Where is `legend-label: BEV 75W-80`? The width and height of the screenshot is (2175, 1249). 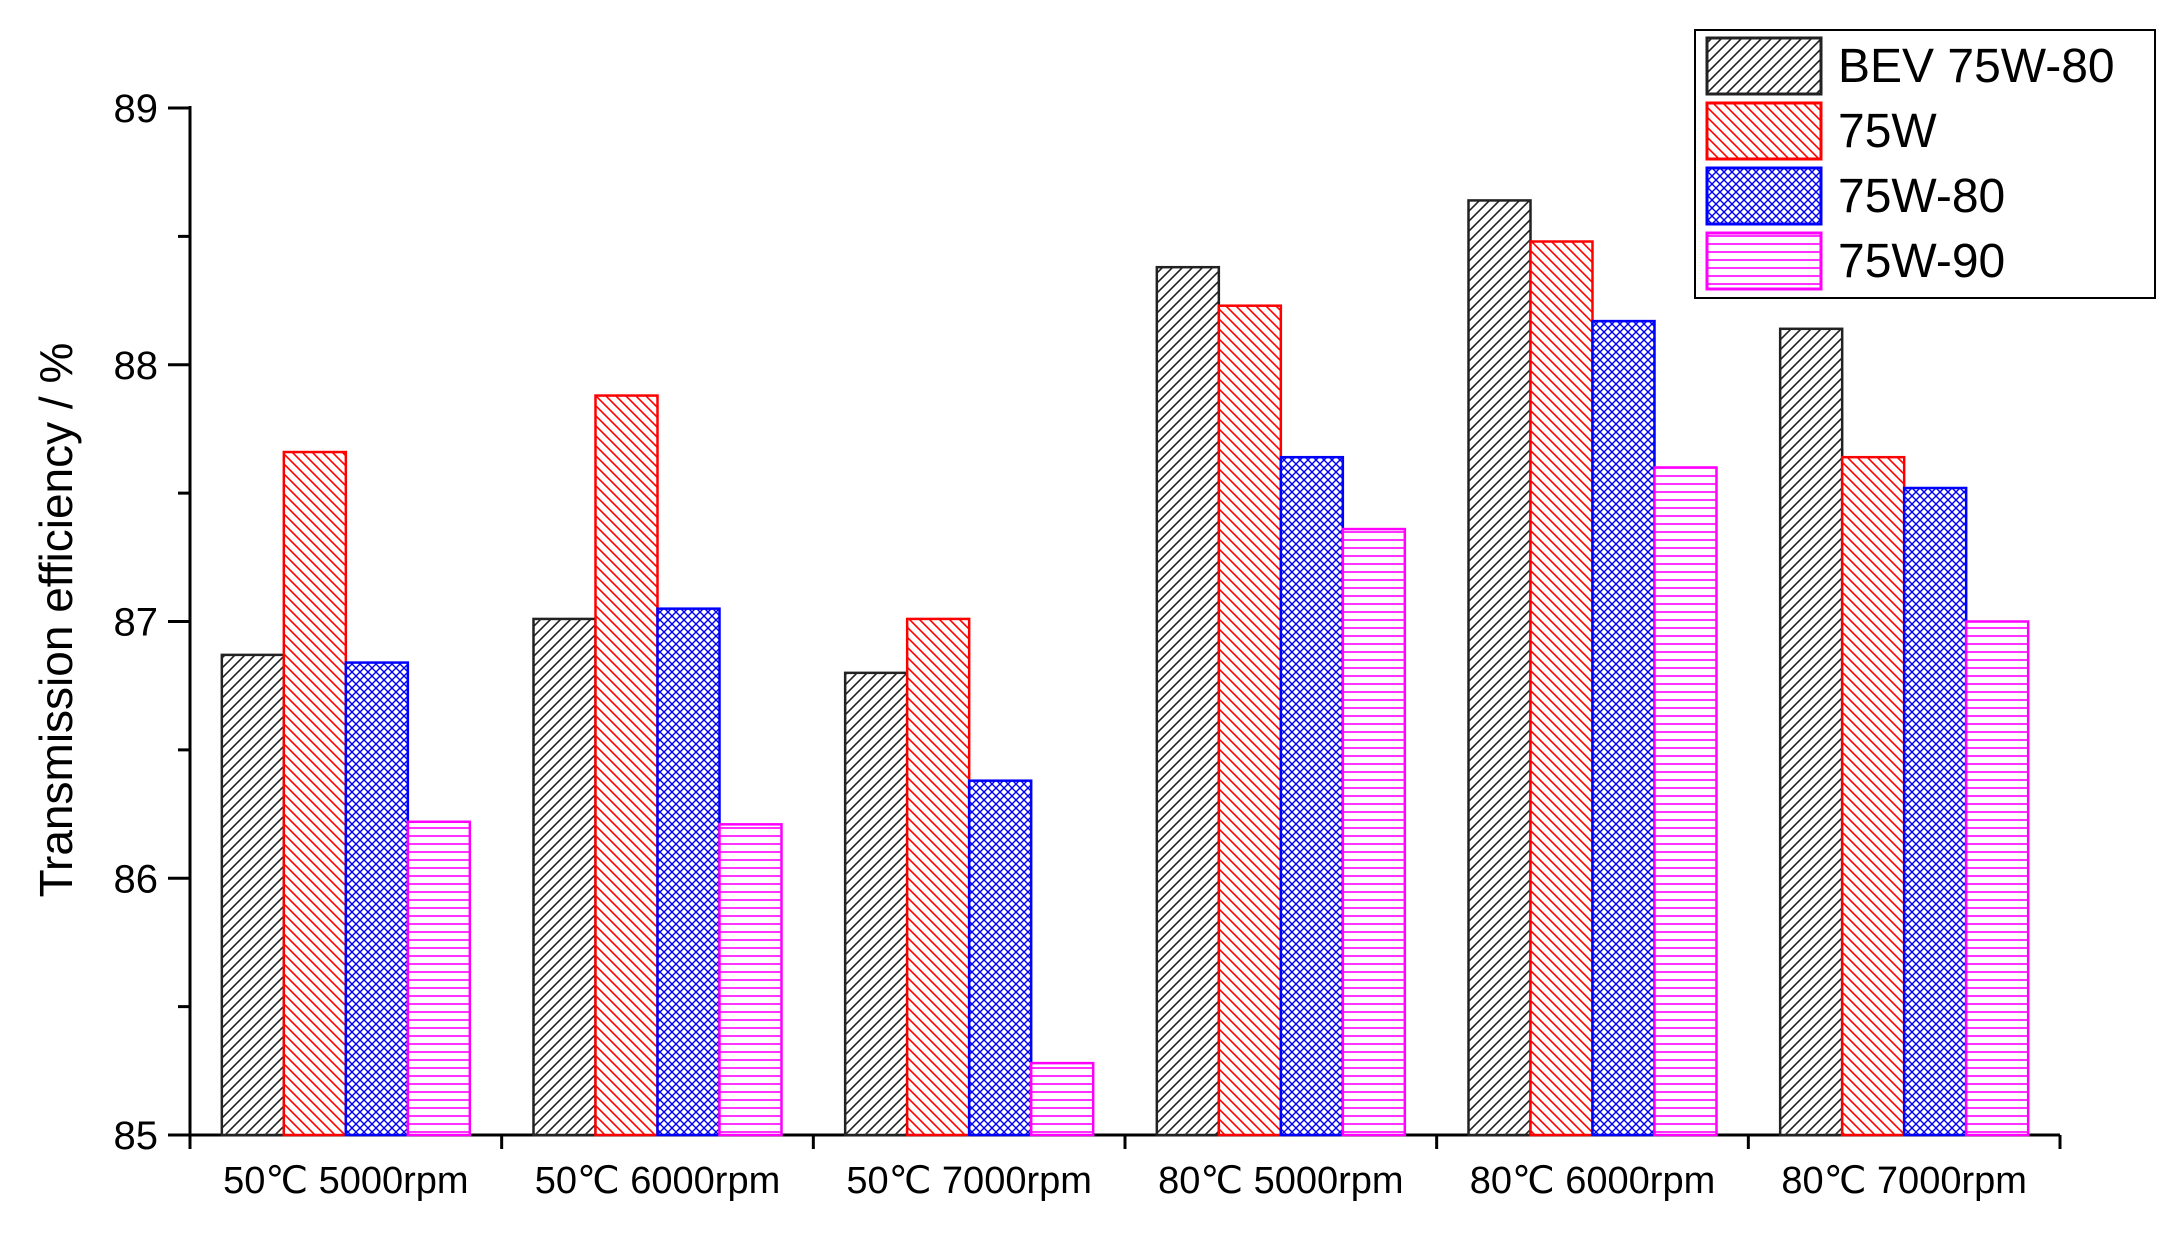 legend-label: BEV 75W-80 is located at coordinates (1976, 66).